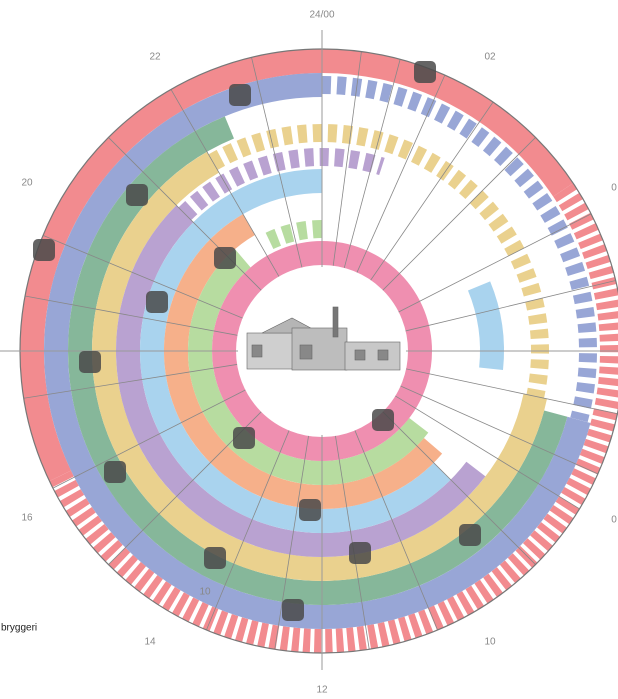  Describe the element at coordinates (485, 326) in the screenshot. I see `activity-arc` at that location.